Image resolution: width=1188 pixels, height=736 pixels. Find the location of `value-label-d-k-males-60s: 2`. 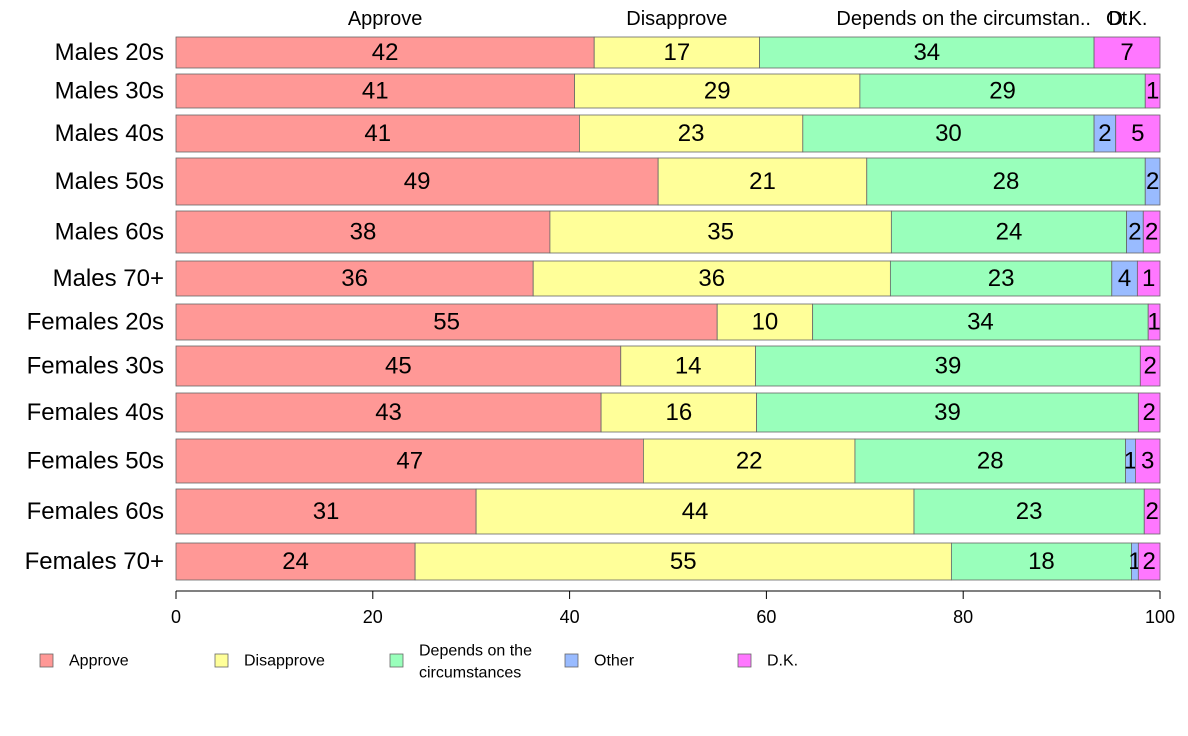

value-label-d-k-males-60s: 2 is located at coordinates (1151, 232).